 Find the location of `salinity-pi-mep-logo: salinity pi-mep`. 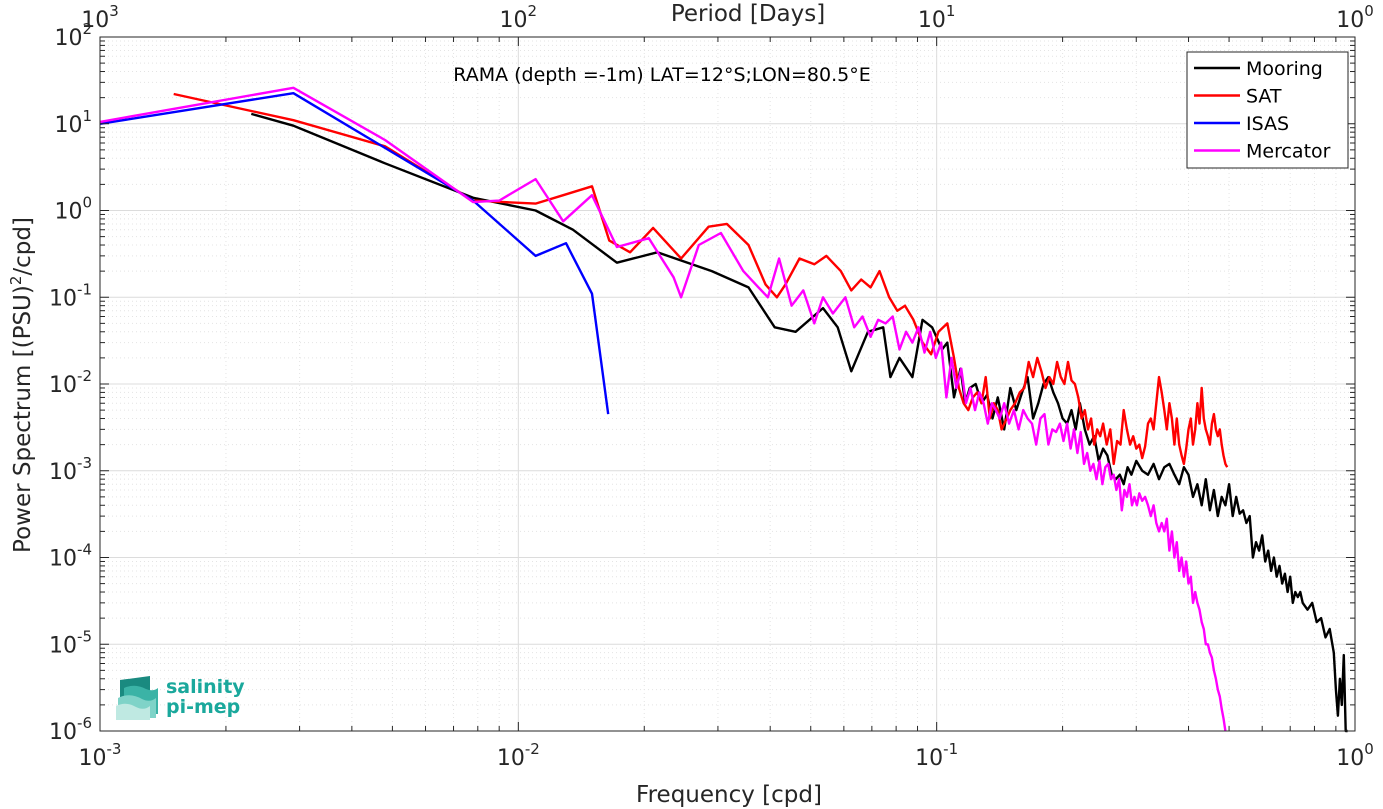

salinity-pi-mep-logo: salinity pi-mep is located at coordinates (180, 698).